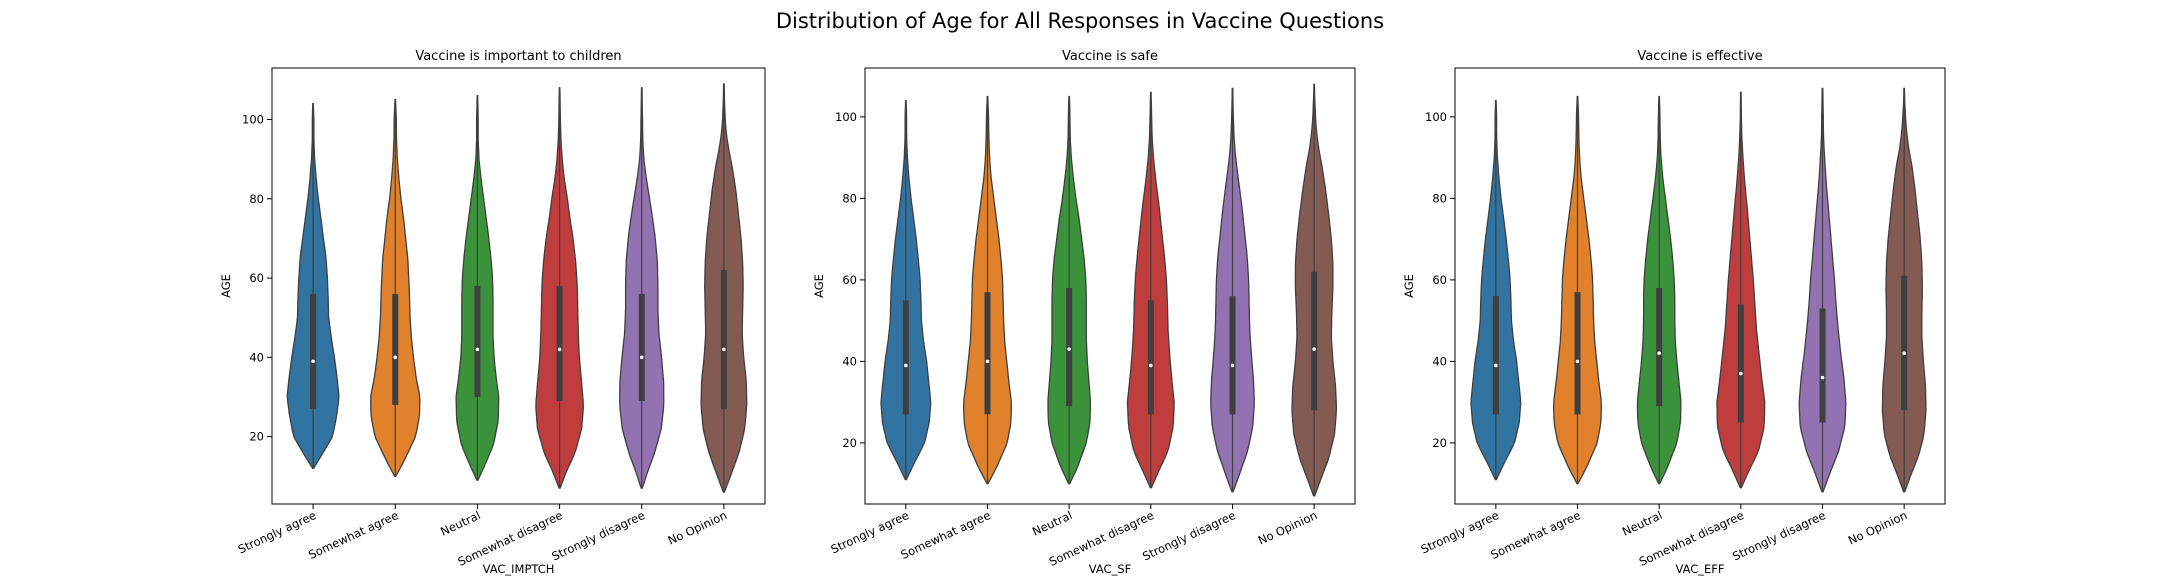  Describe the element at coordinates (1110, 56) in the screenshot. I see `chart-title: Vaccine is safe` at that location.